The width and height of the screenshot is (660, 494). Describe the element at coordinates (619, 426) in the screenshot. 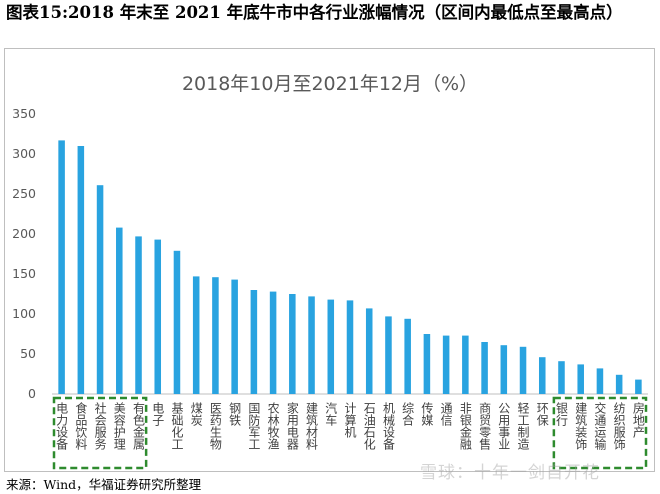

I see `x-tick-label: 纺织服饰` at that location.